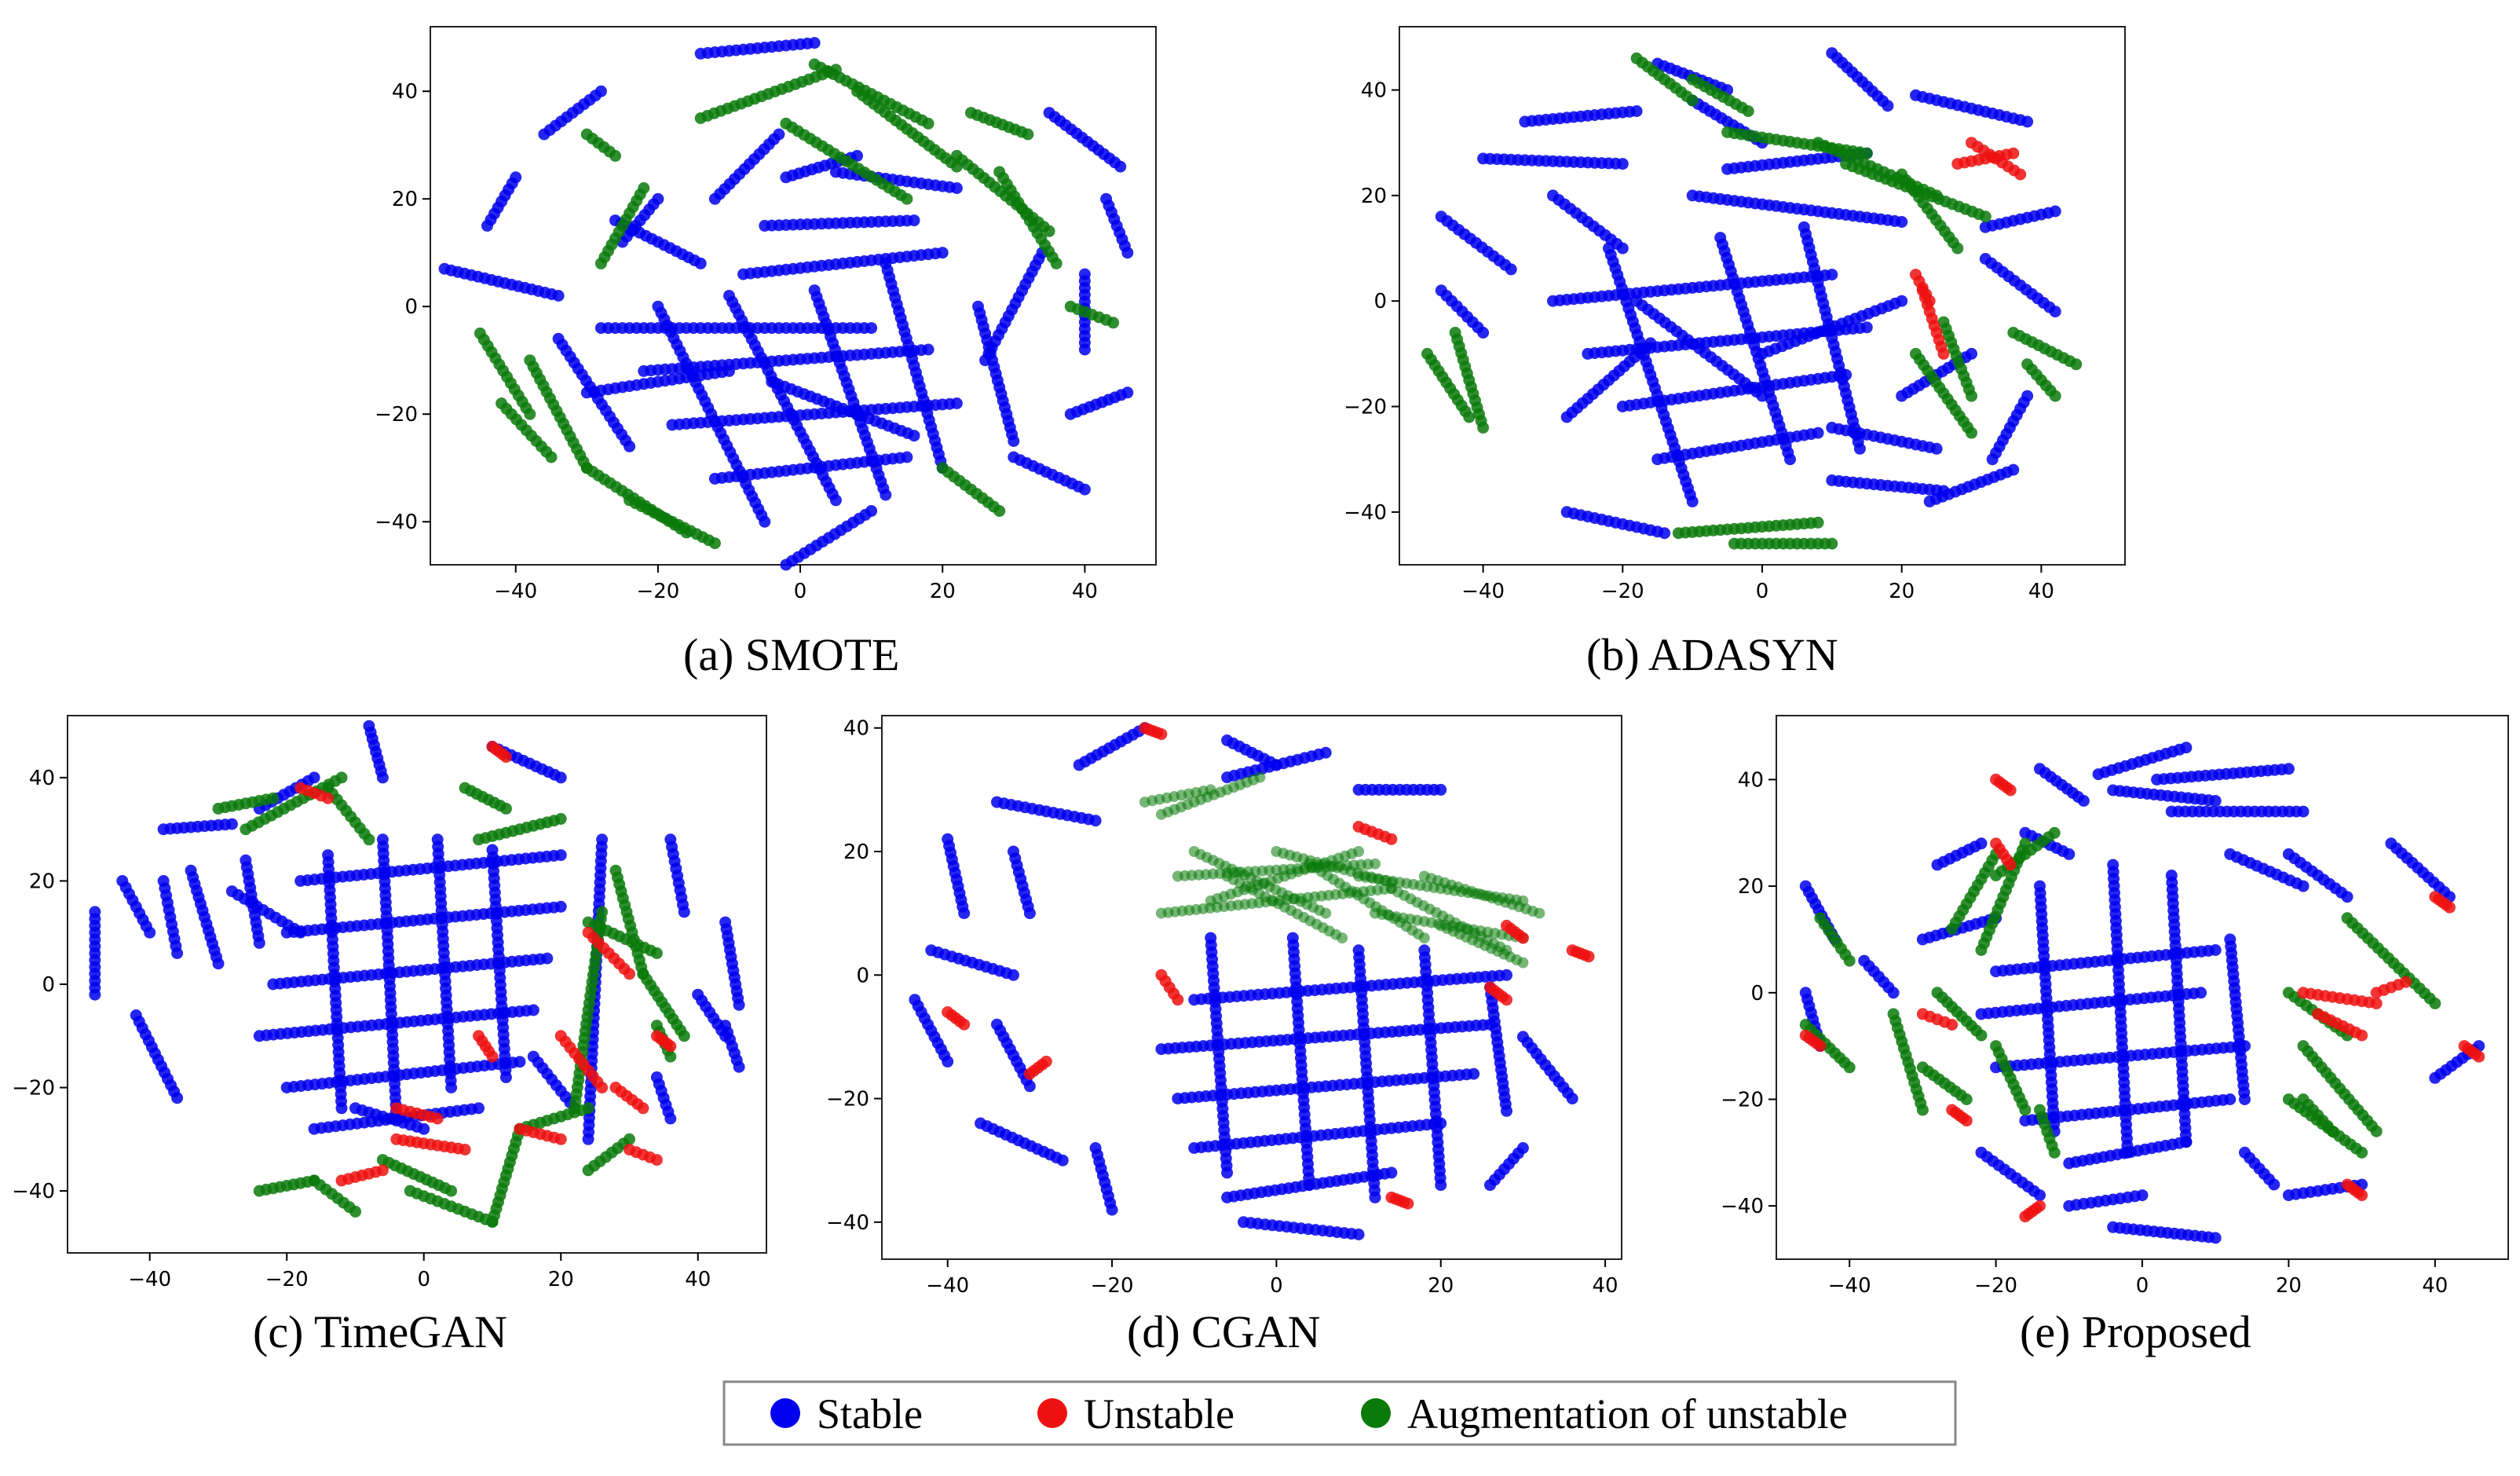 This screenshot has height=1476, width=2520. Describe the element at coordinates (1622, 592) in the screenshot. I see `x-tick-label: −20` at that location.